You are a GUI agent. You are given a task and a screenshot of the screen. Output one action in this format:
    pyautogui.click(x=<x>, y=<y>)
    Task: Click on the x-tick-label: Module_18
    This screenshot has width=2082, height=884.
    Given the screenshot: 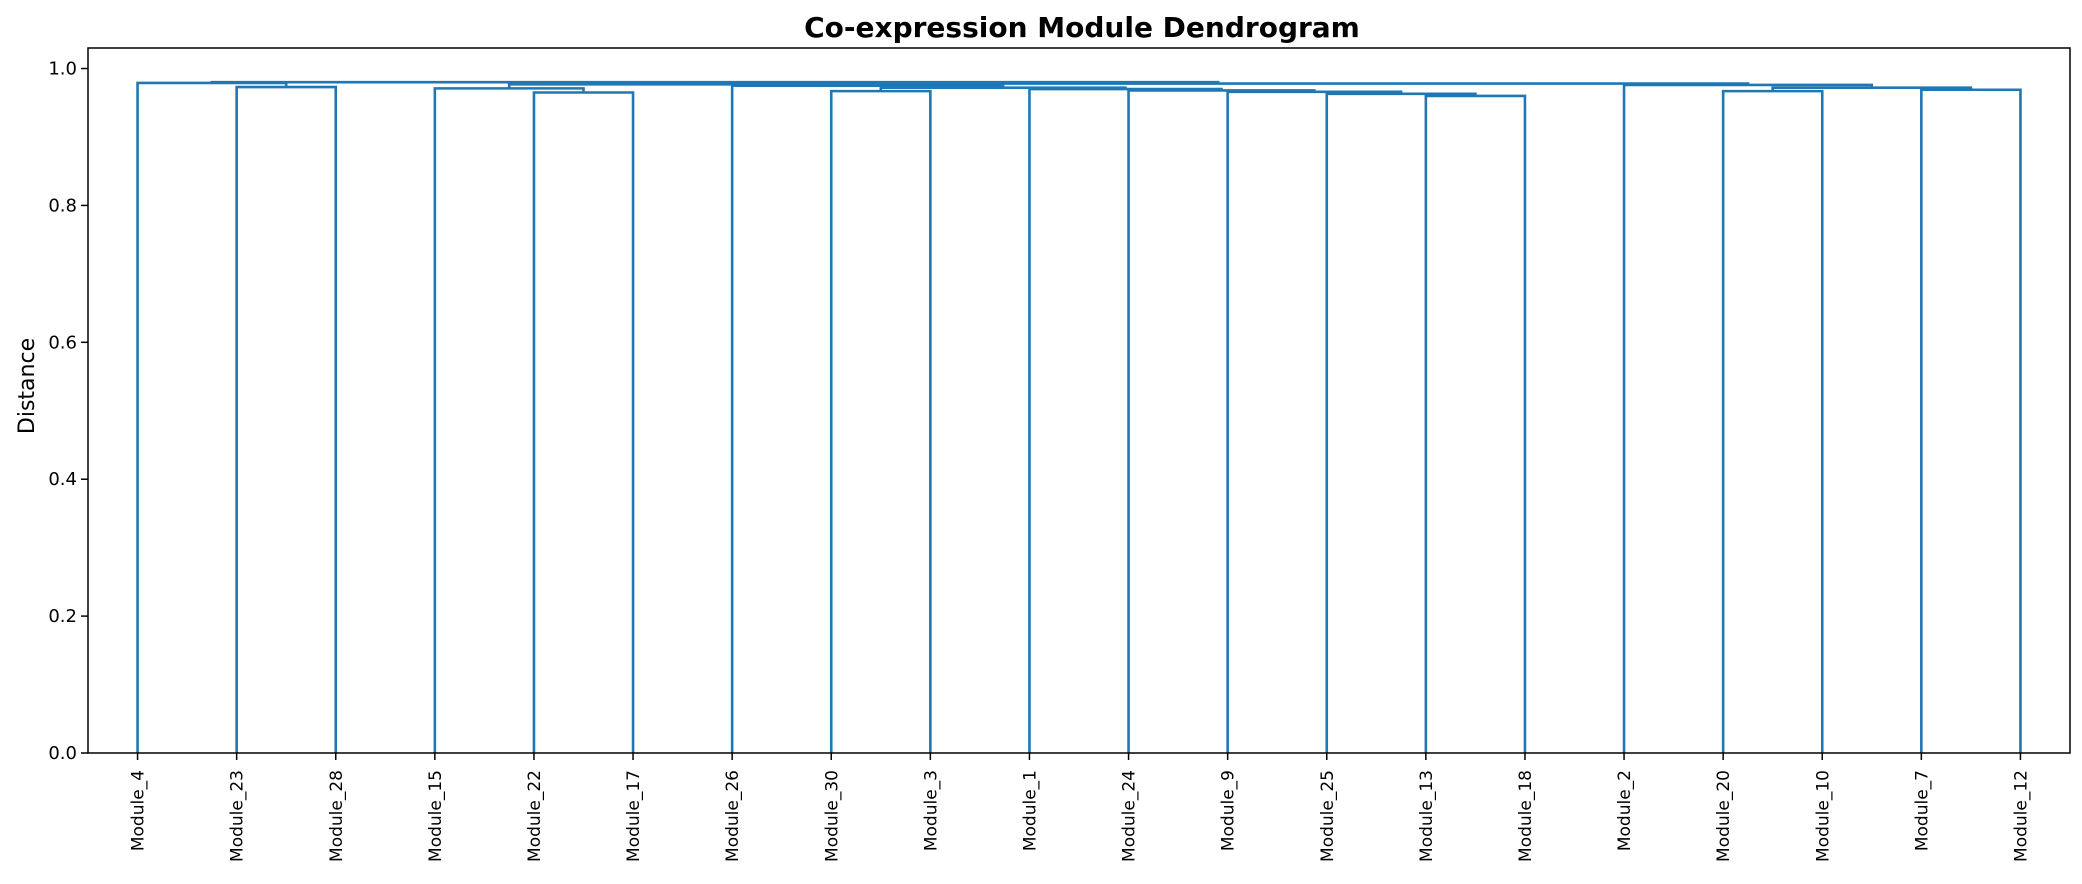 What is the action you would take?
    pyautogui.click(x=1526, y=816)
    